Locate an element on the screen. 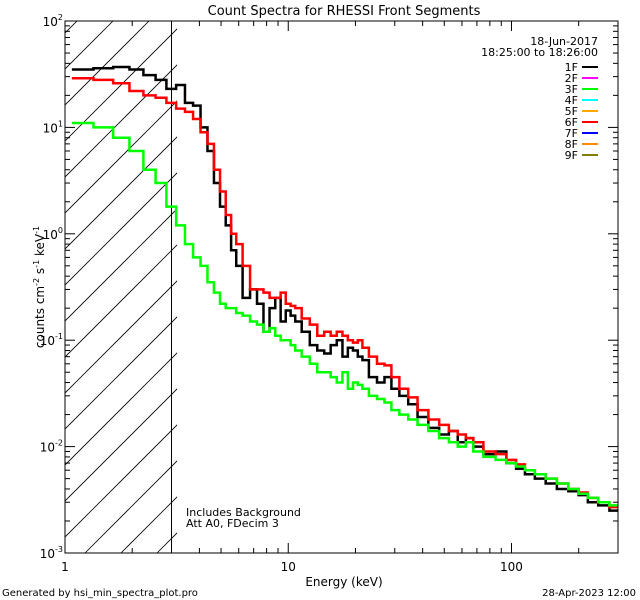  y-label-mid-1: s is located at coordinates (40, 273).